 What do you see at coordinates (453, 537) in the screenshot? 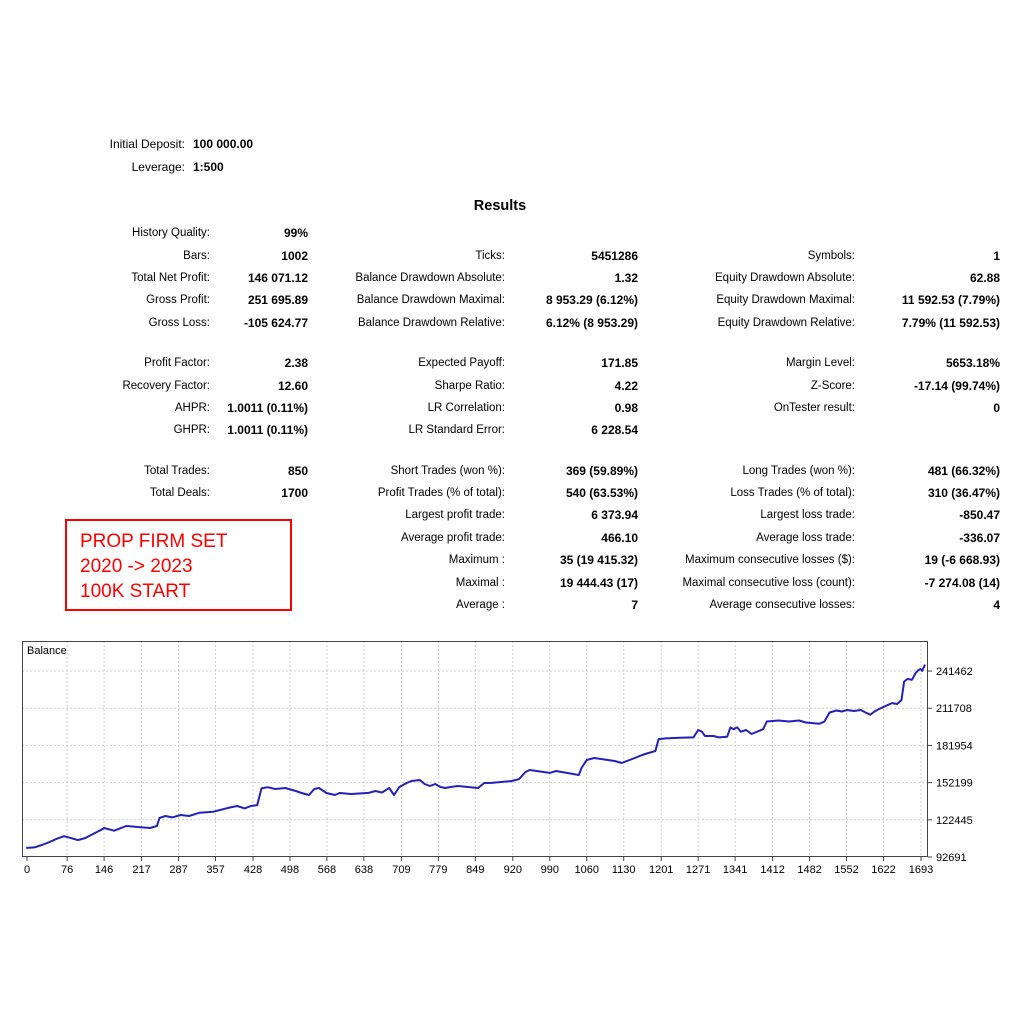
I see `stat-label: Average profit trade:` at bounding box center [453, 537].